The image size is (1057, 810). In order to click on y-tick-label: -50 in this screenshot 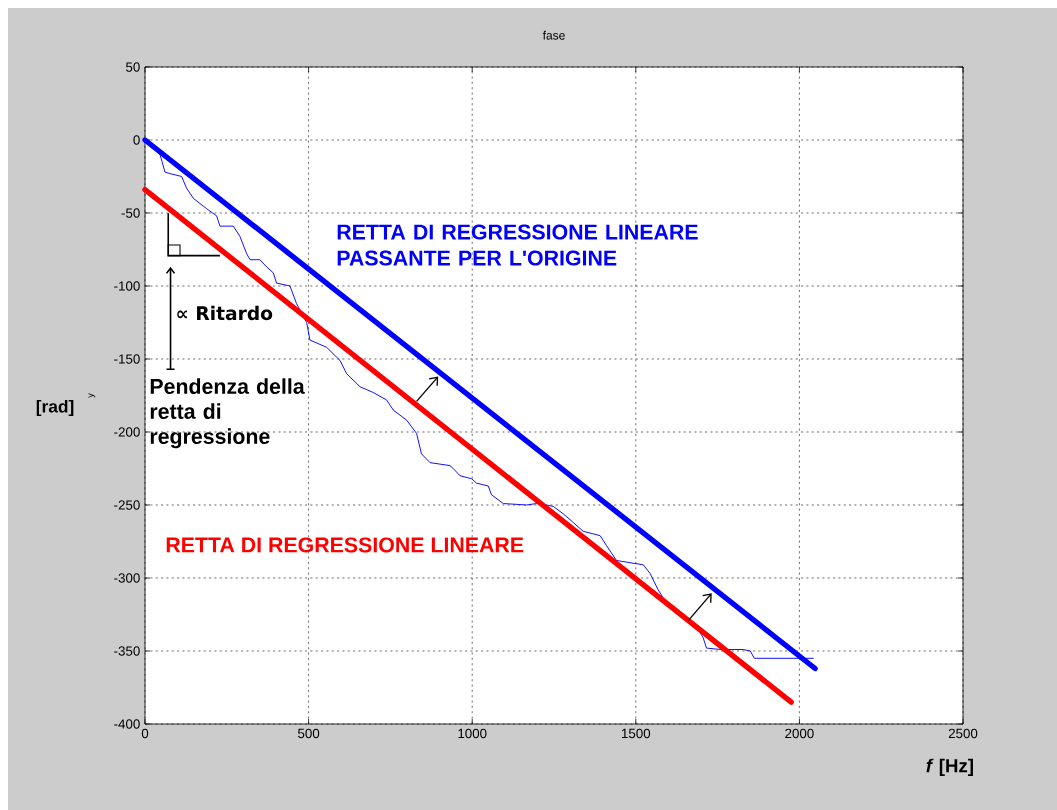, I will do `click(130, 213)`.